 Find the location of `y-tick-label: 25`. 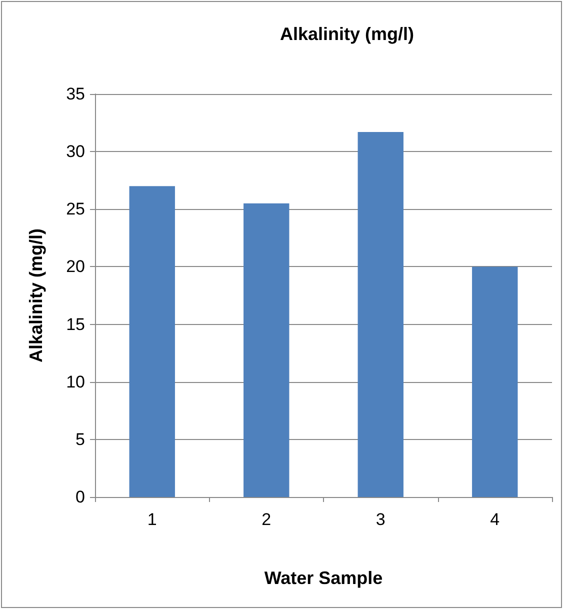

y-tick-label: 25 is located at coordinates (75, 209).